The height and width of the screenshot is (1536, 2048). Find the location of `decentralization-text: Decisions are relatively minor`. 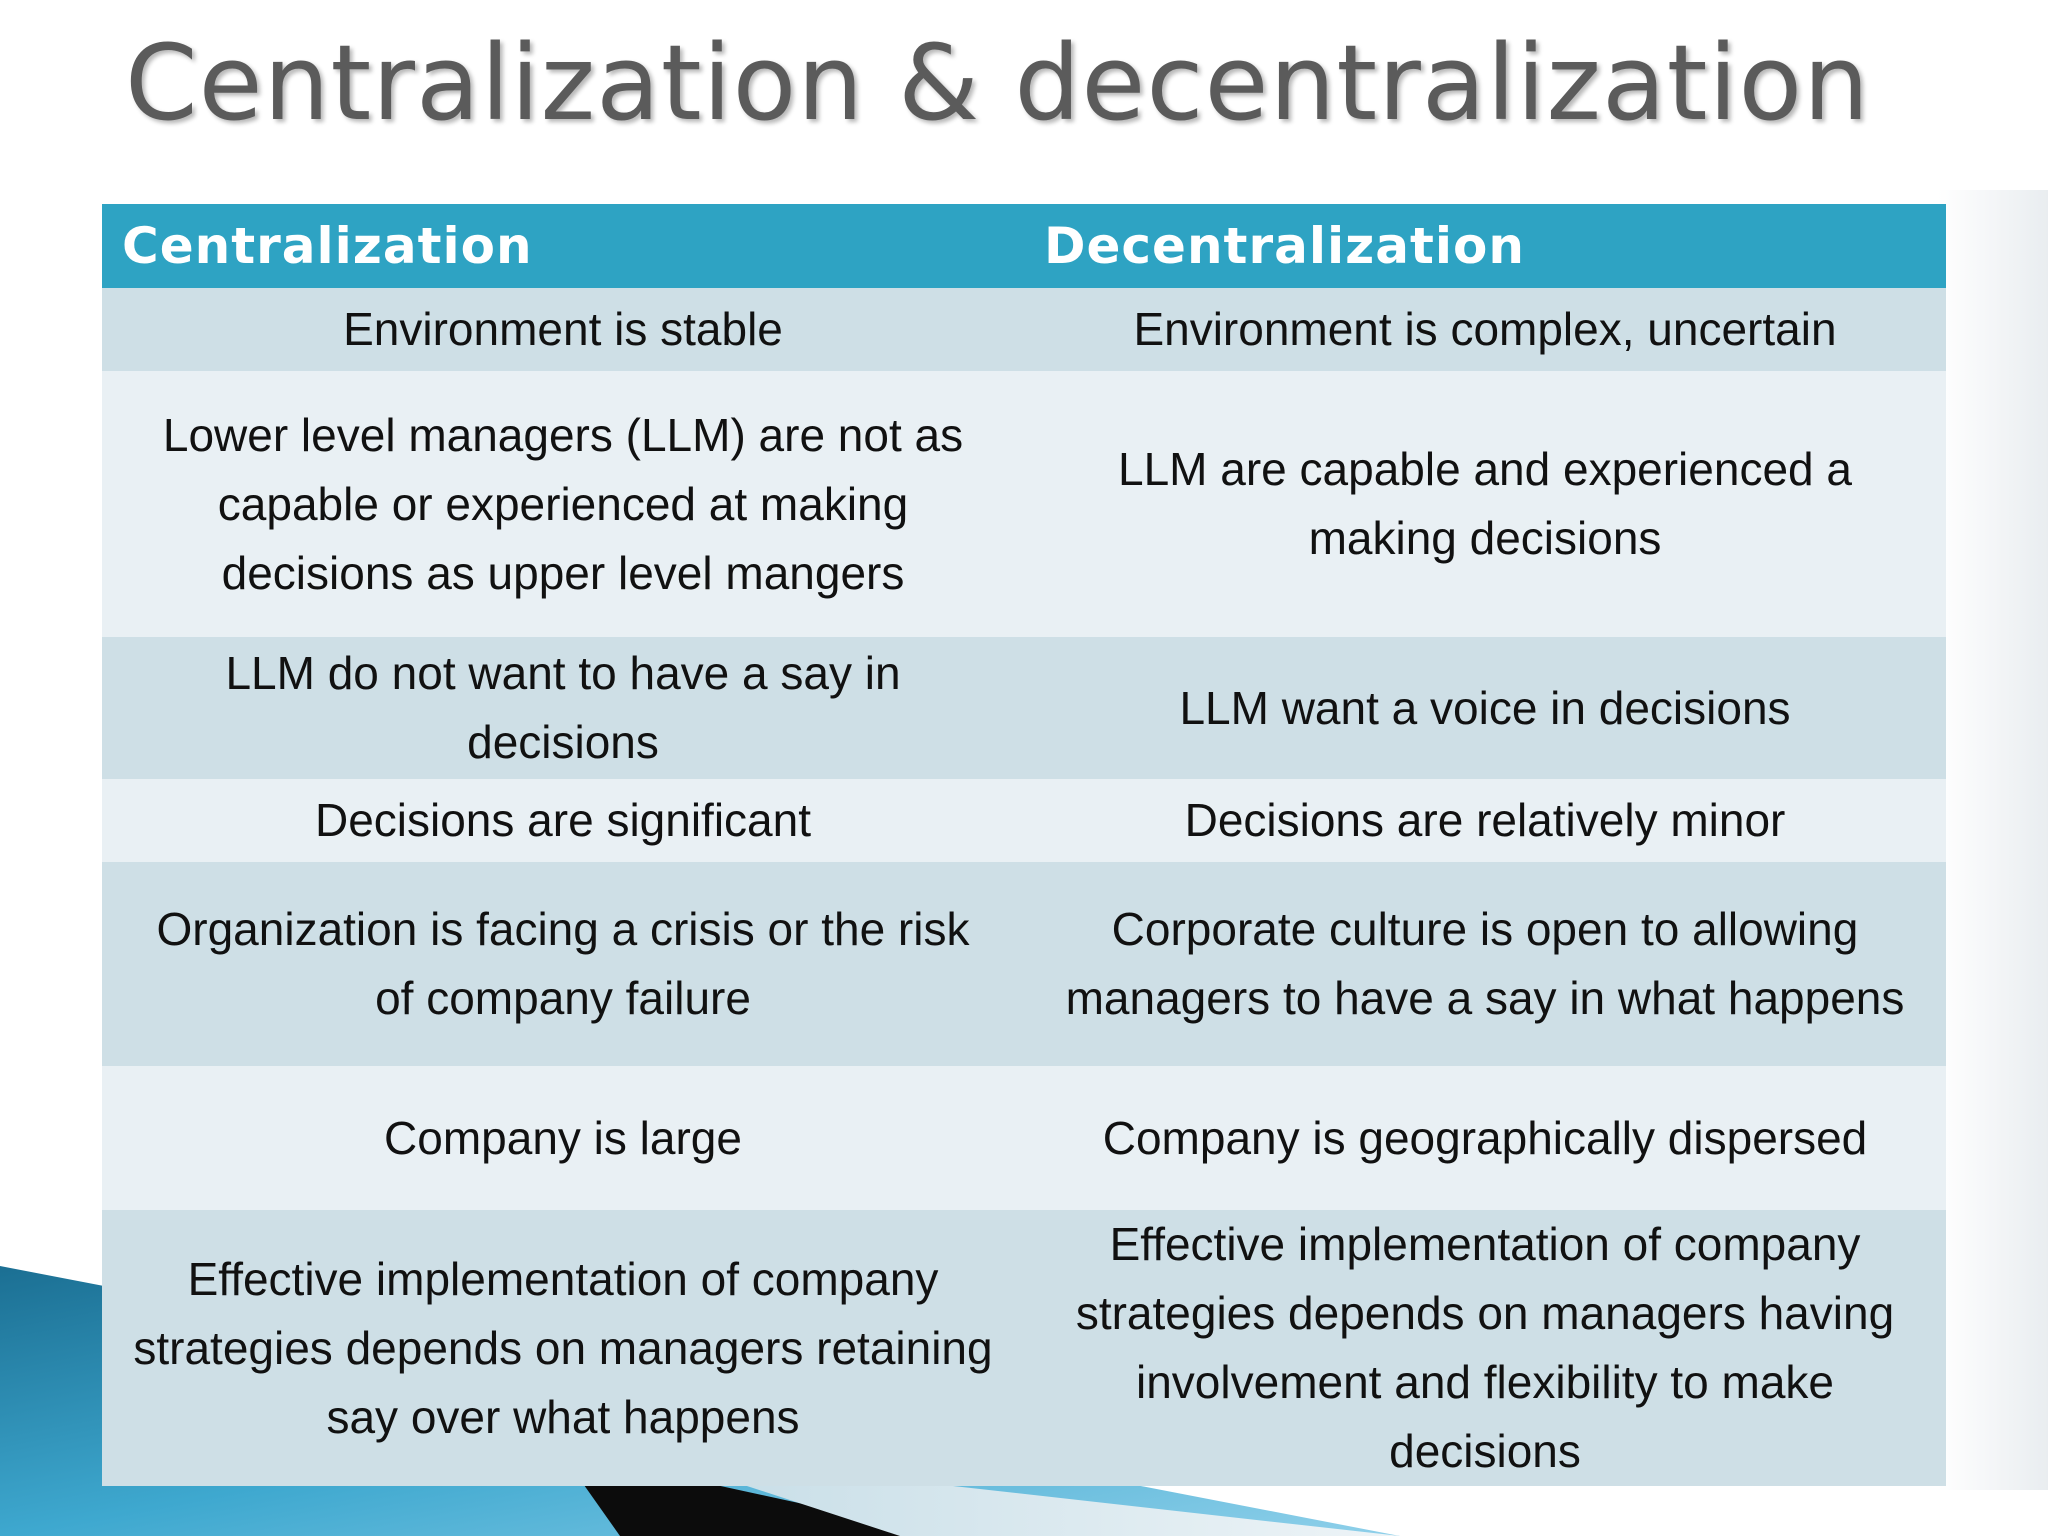

decentralization-text: Decisions are relatively minor is located at coordinates (1485, 820).